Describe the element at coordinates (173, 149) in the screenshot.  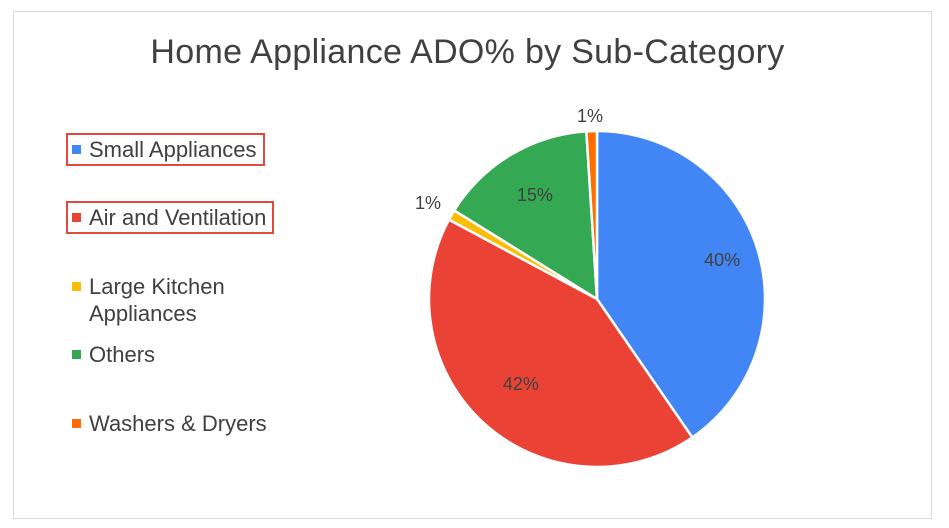
I see `legend-label-small-appliances: Small Appliances` at that location.